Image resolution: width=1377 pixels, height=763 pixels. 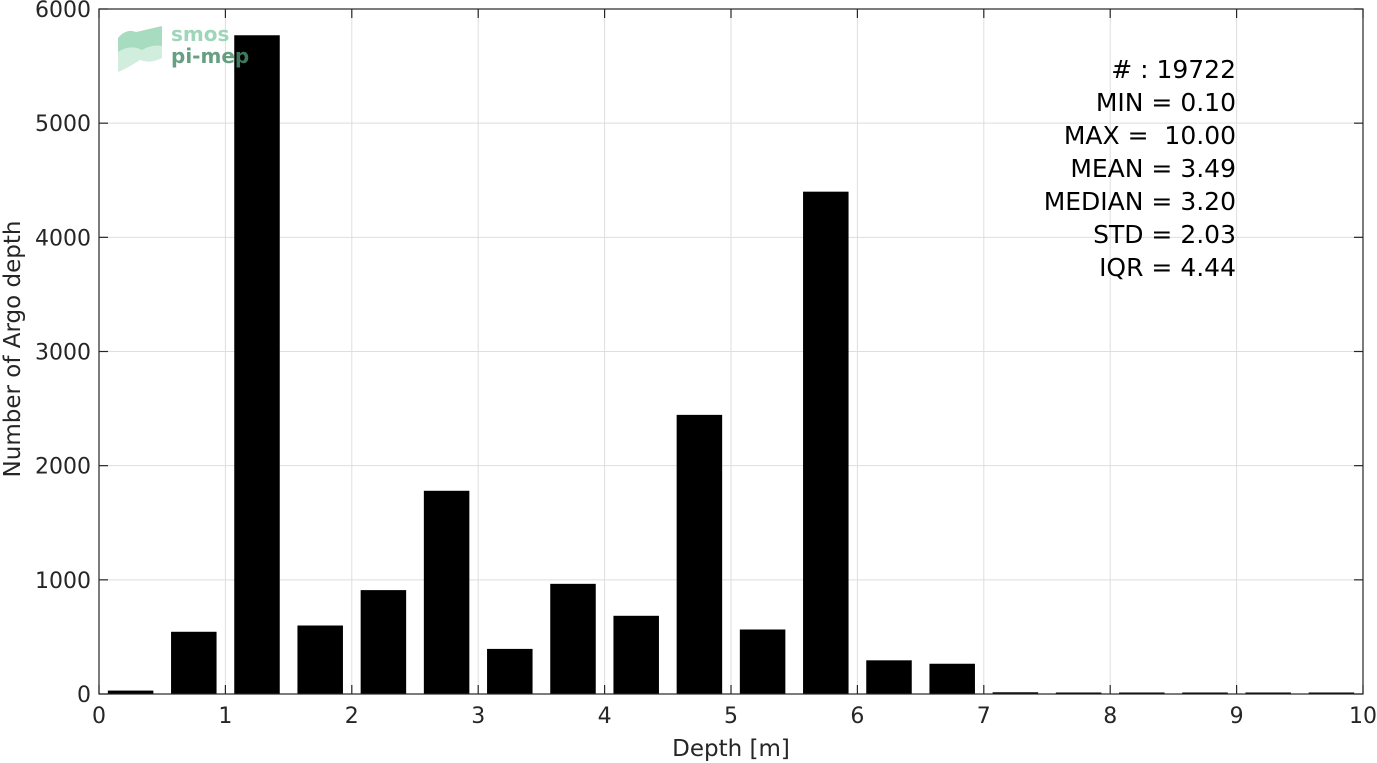 What do you see at coordinates (63, 581) in the screenshot?
I see `y-tick-label: 1000` at bounding box center [63, 581].